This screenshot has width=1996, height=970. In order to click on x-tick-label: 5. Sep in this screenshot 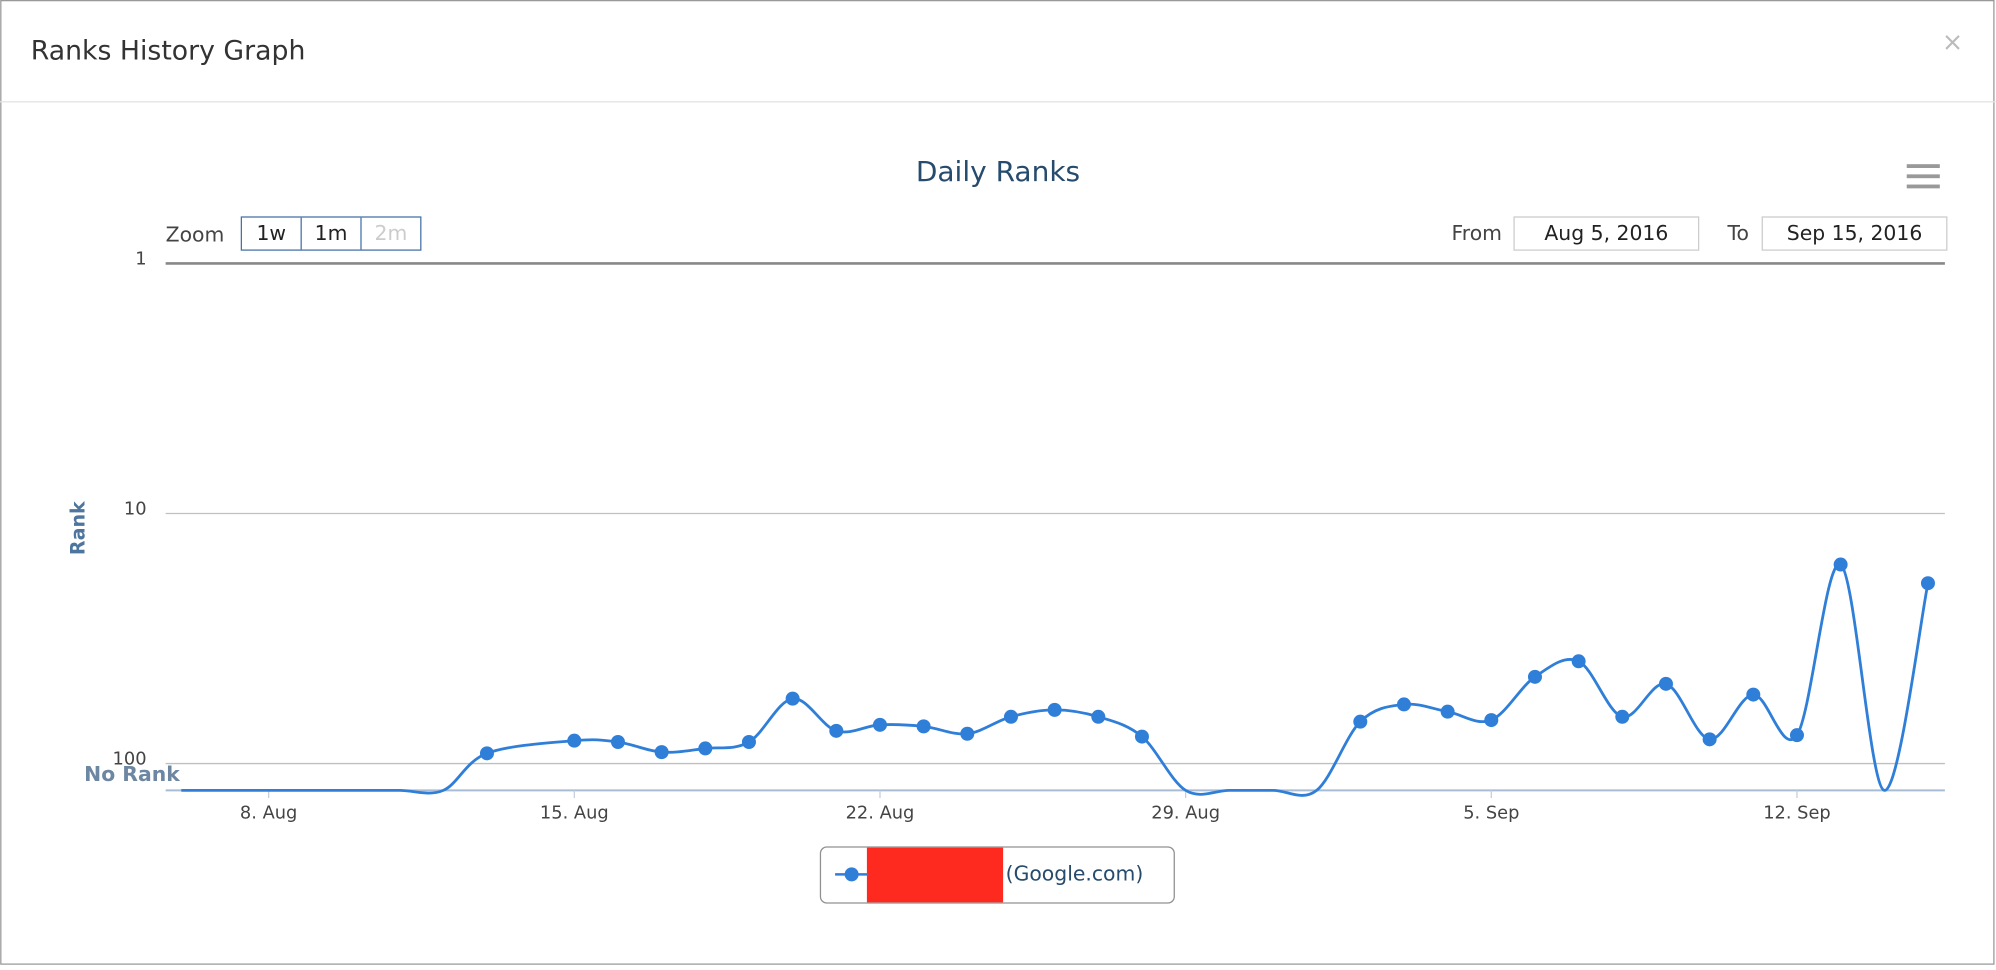, I will do `click(1491, 812)`.